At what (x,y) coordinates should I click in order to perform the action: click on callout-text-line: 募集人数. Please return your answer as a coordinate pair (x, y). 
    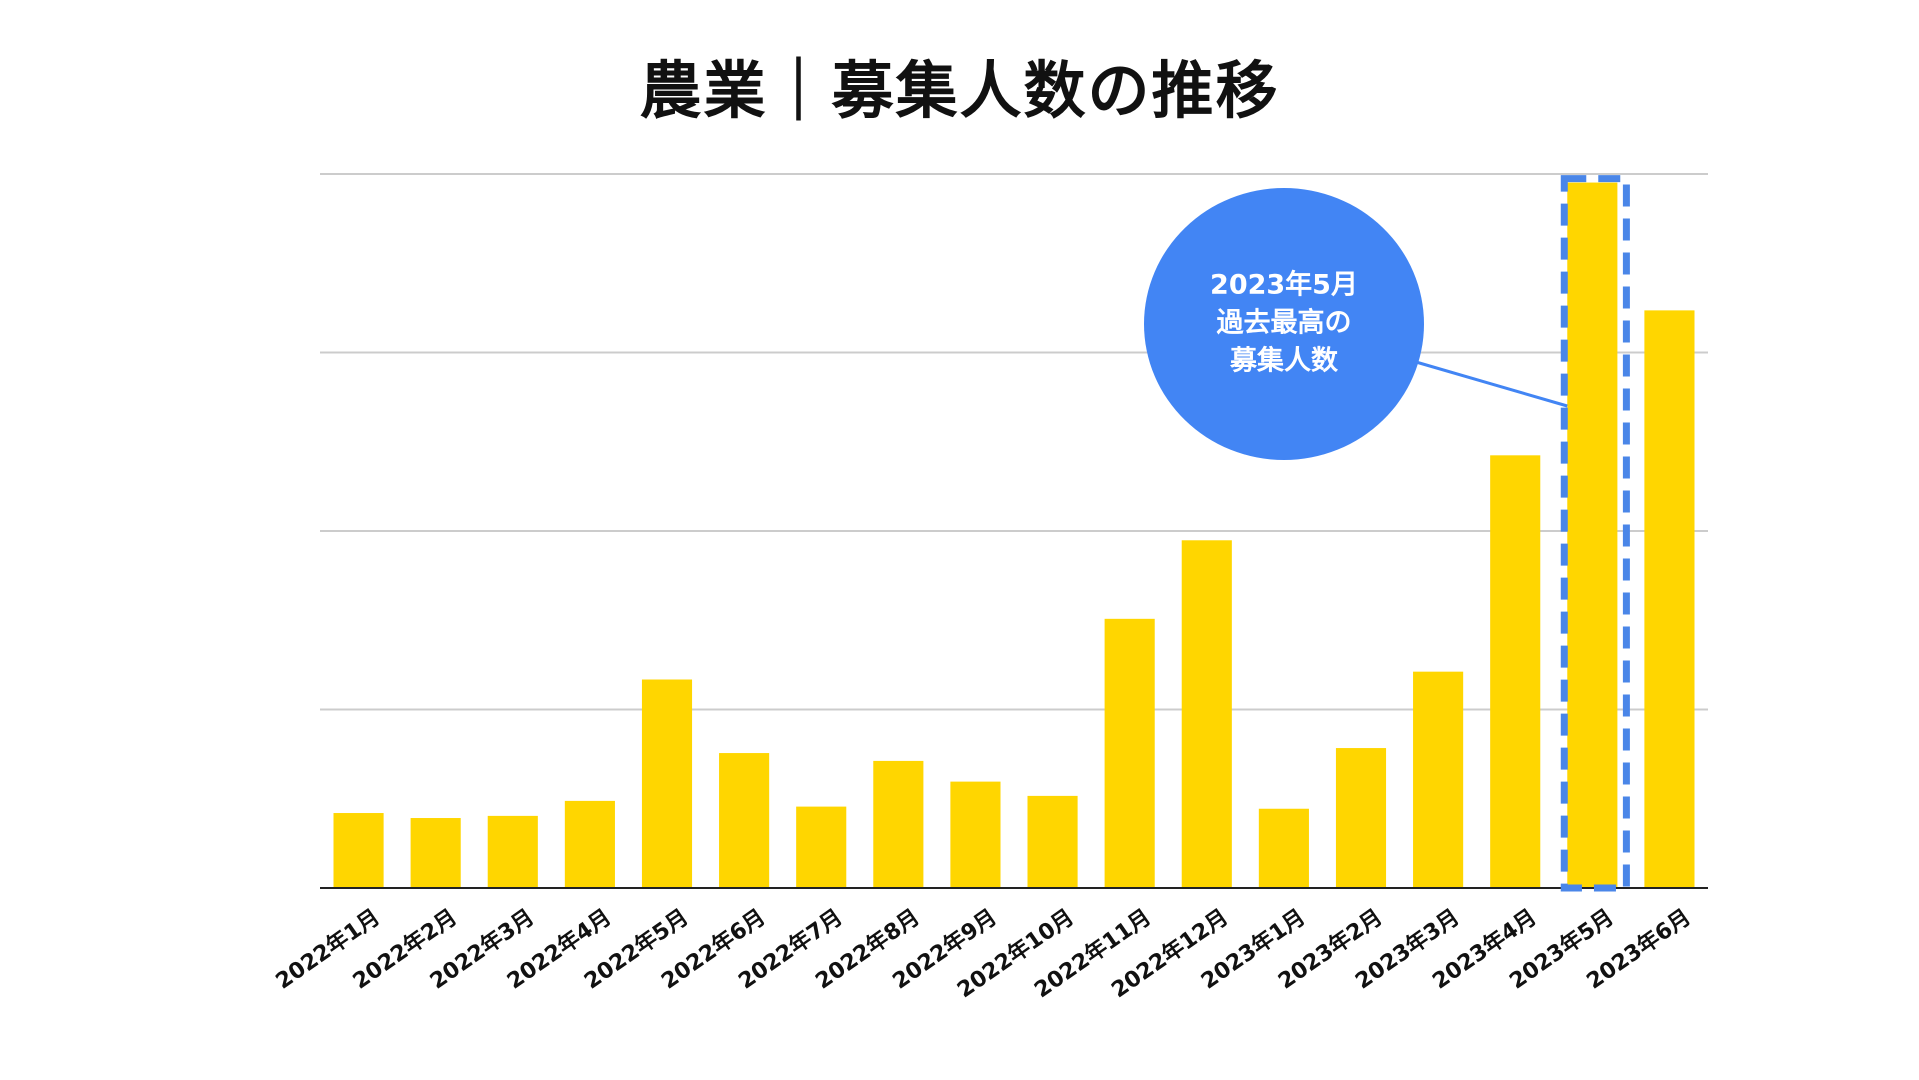
    Looking at the image, I should click on (1284, 361).